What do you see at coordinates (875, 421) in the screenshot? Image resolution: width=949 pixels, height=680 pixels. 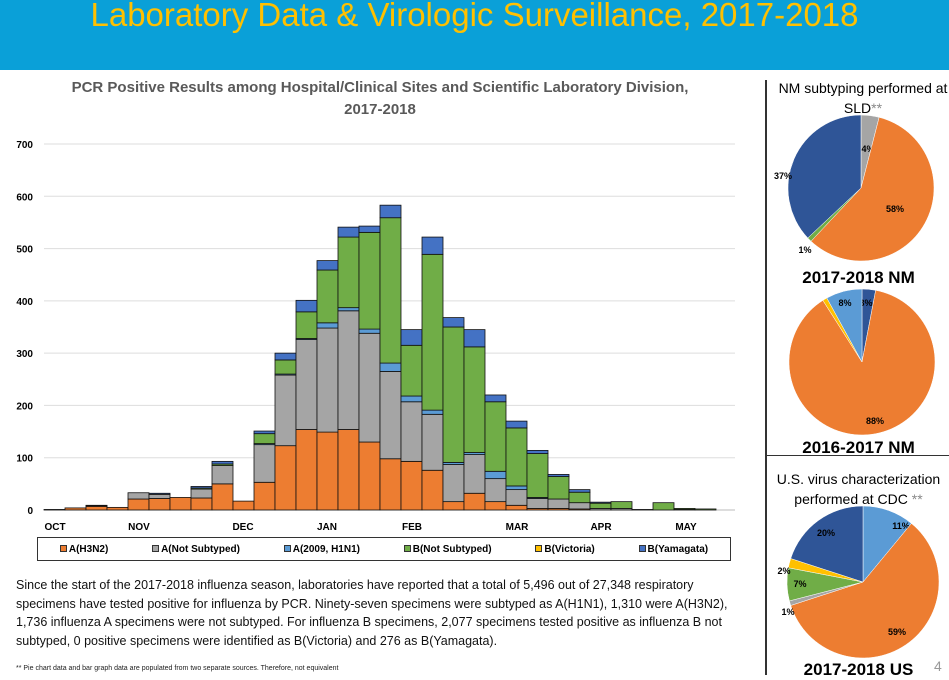 I see `pie-label: 88%` at bounding box center [875, 421].